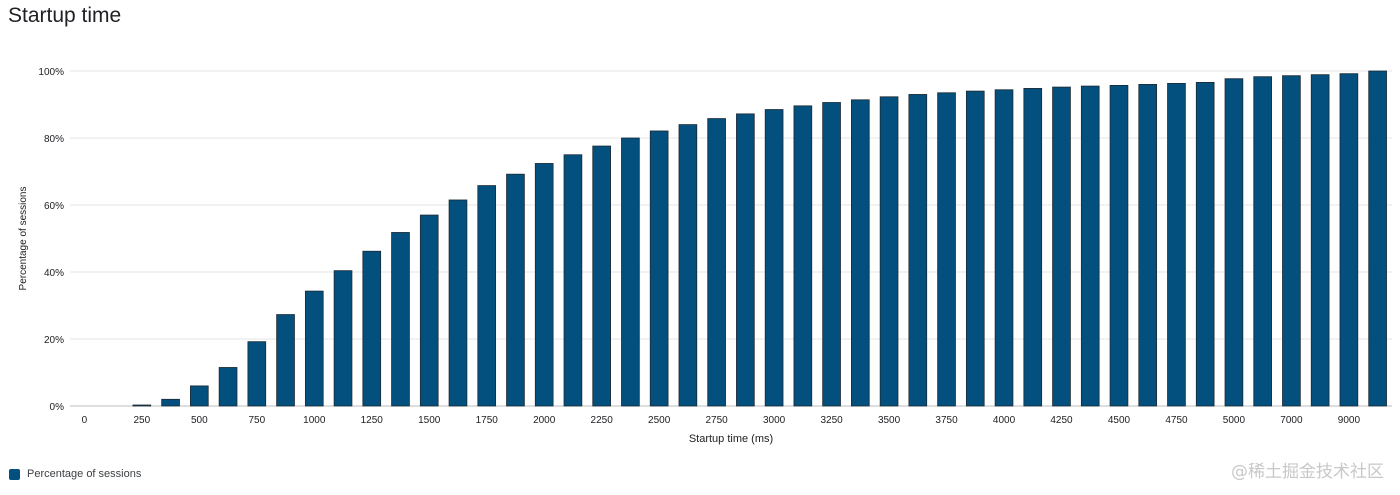 The height and width of the screenshot is (495, 1400). I want to click on x-tick-label: 1500, so click(429, 420).